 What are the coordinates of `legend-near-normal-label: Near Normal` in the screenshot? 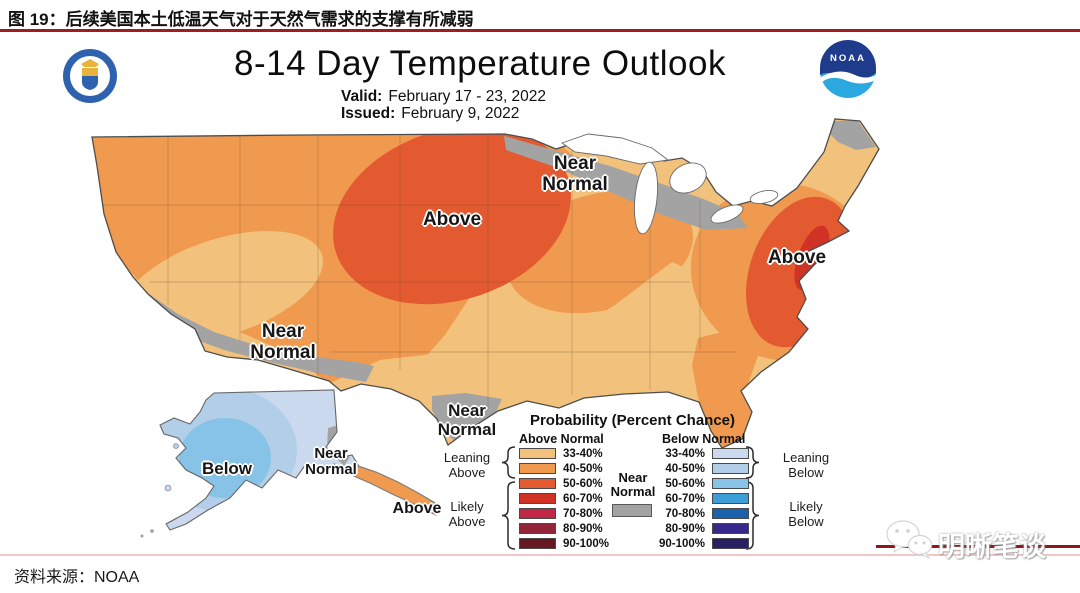 It's located at (633, 484).